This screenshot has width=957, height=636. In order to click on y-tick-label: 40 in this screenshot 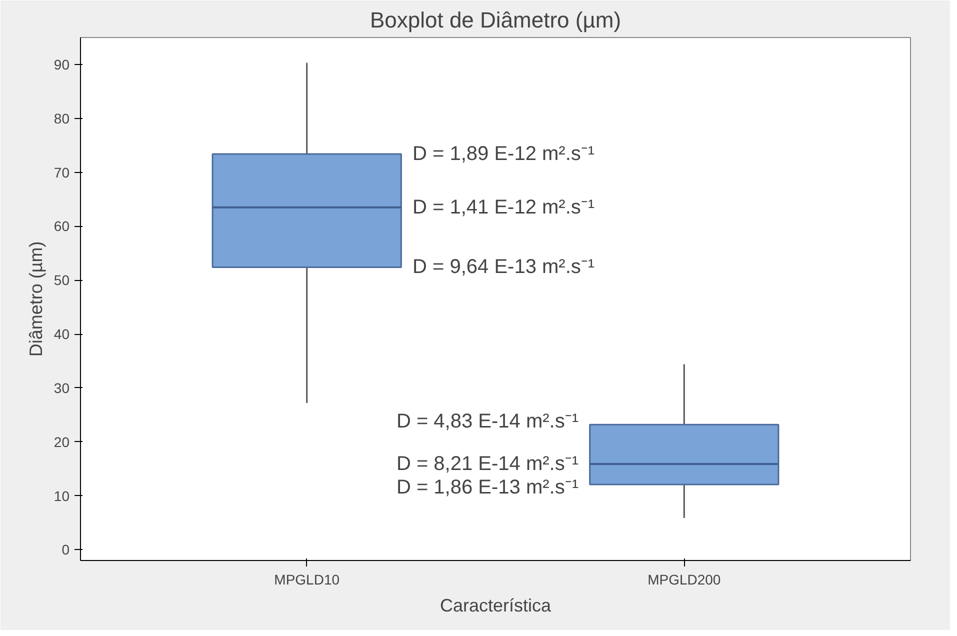, I will do `click(62, 334)`.